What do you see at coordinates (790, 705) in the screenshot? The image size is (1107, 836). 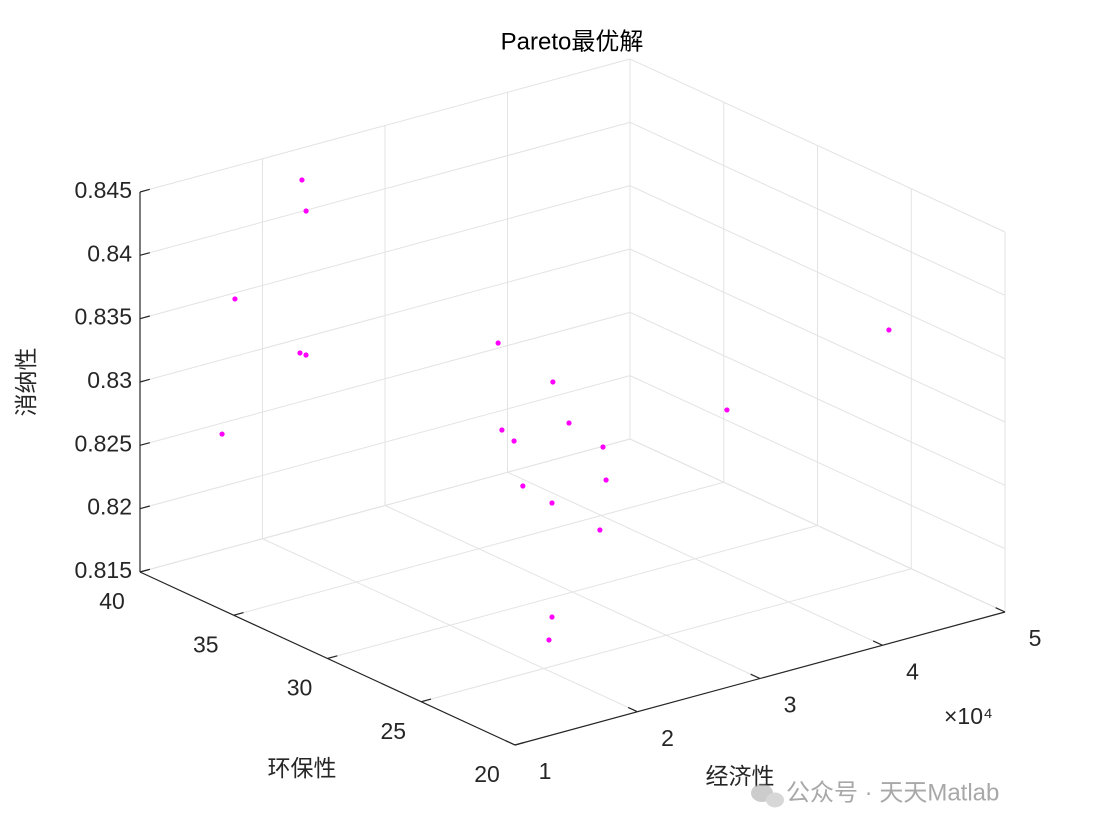 I see `x-tick-label: 3` at bounding box center [790, 705].